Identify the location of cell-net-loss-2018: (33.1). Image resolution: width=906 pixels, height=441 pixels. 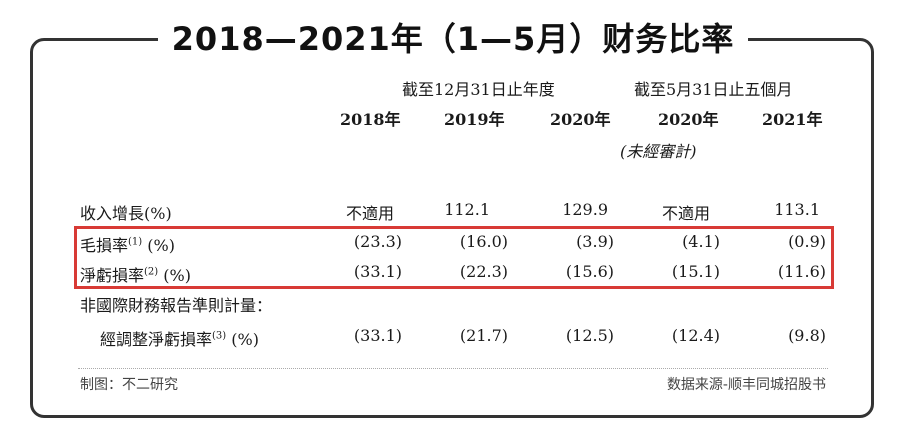
(377, 271).